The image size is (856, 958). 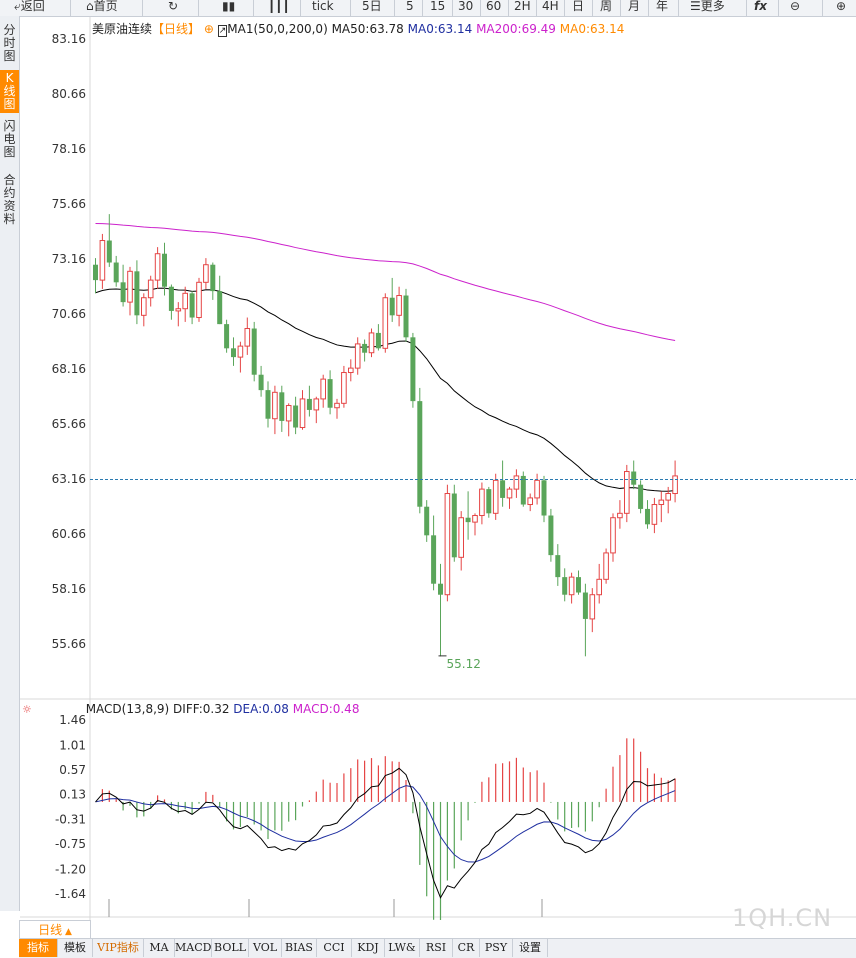 What do you see at coordinates (496, 948) in the screenshot?
I see `indicator-tab-13: PSY` at bounding box center [496, 948].